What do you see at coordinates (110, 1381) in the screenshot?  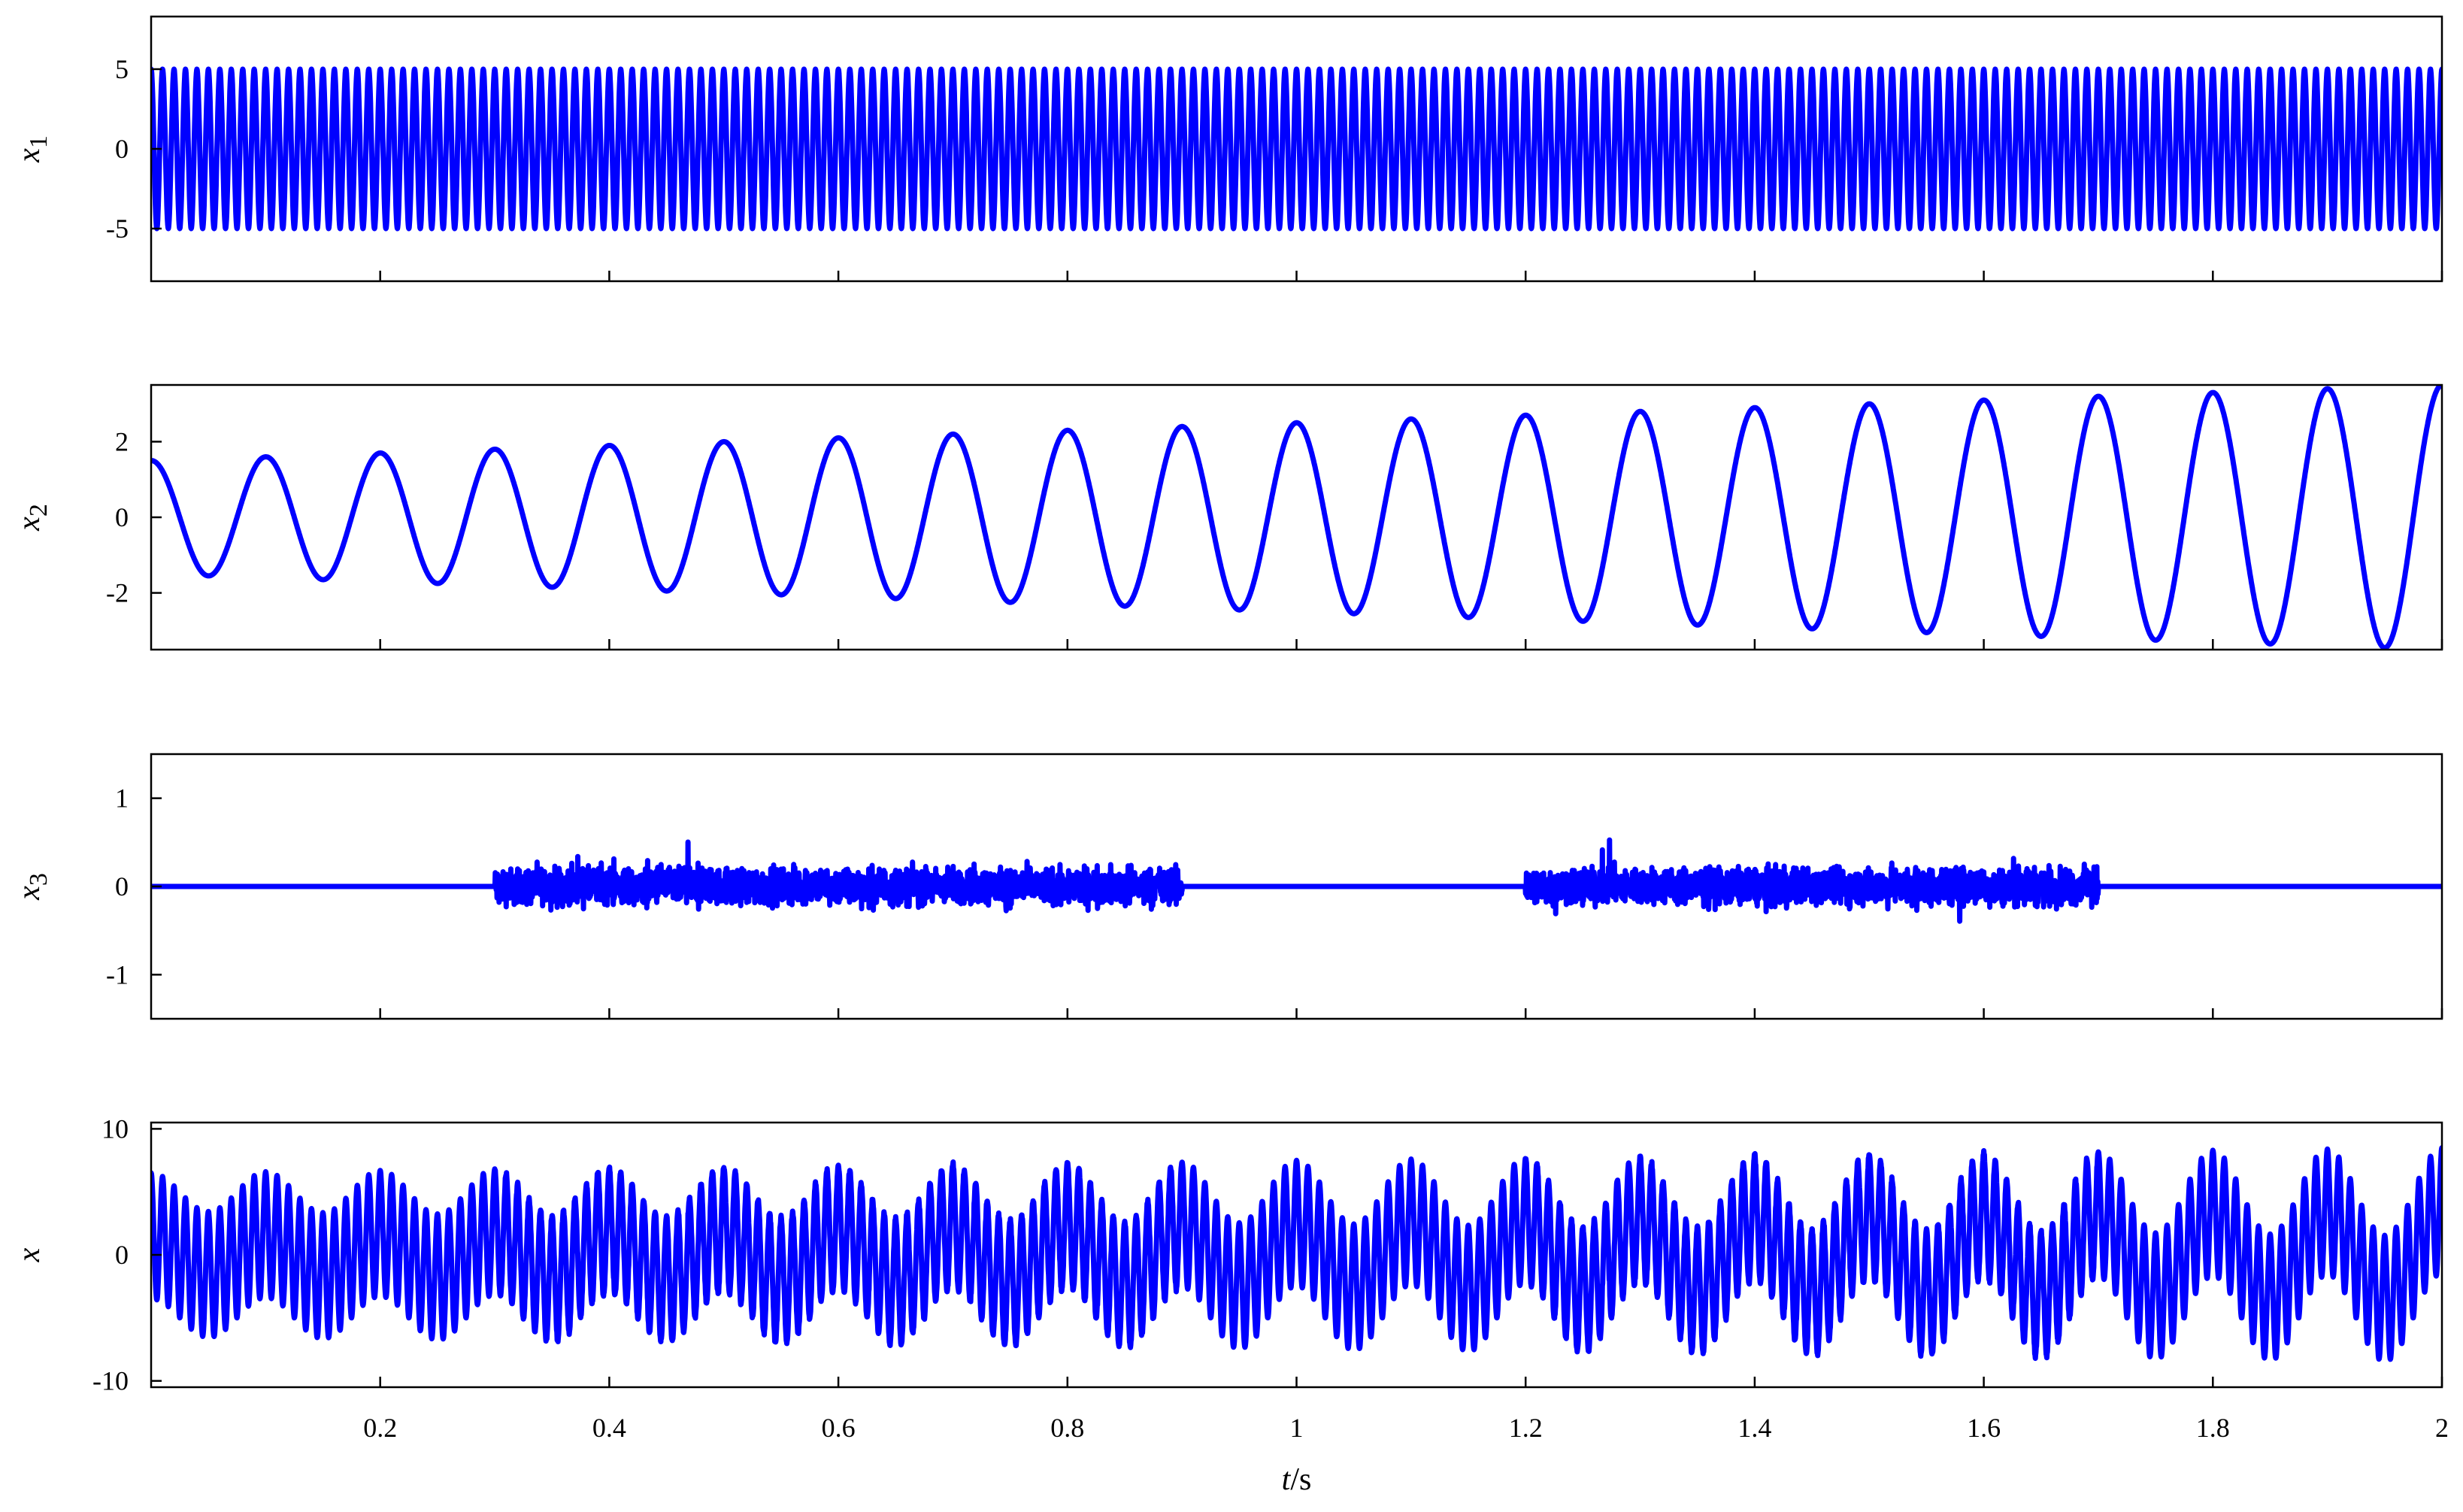 I see `y-tick-label: -10` at bounding box center [110, 1381].